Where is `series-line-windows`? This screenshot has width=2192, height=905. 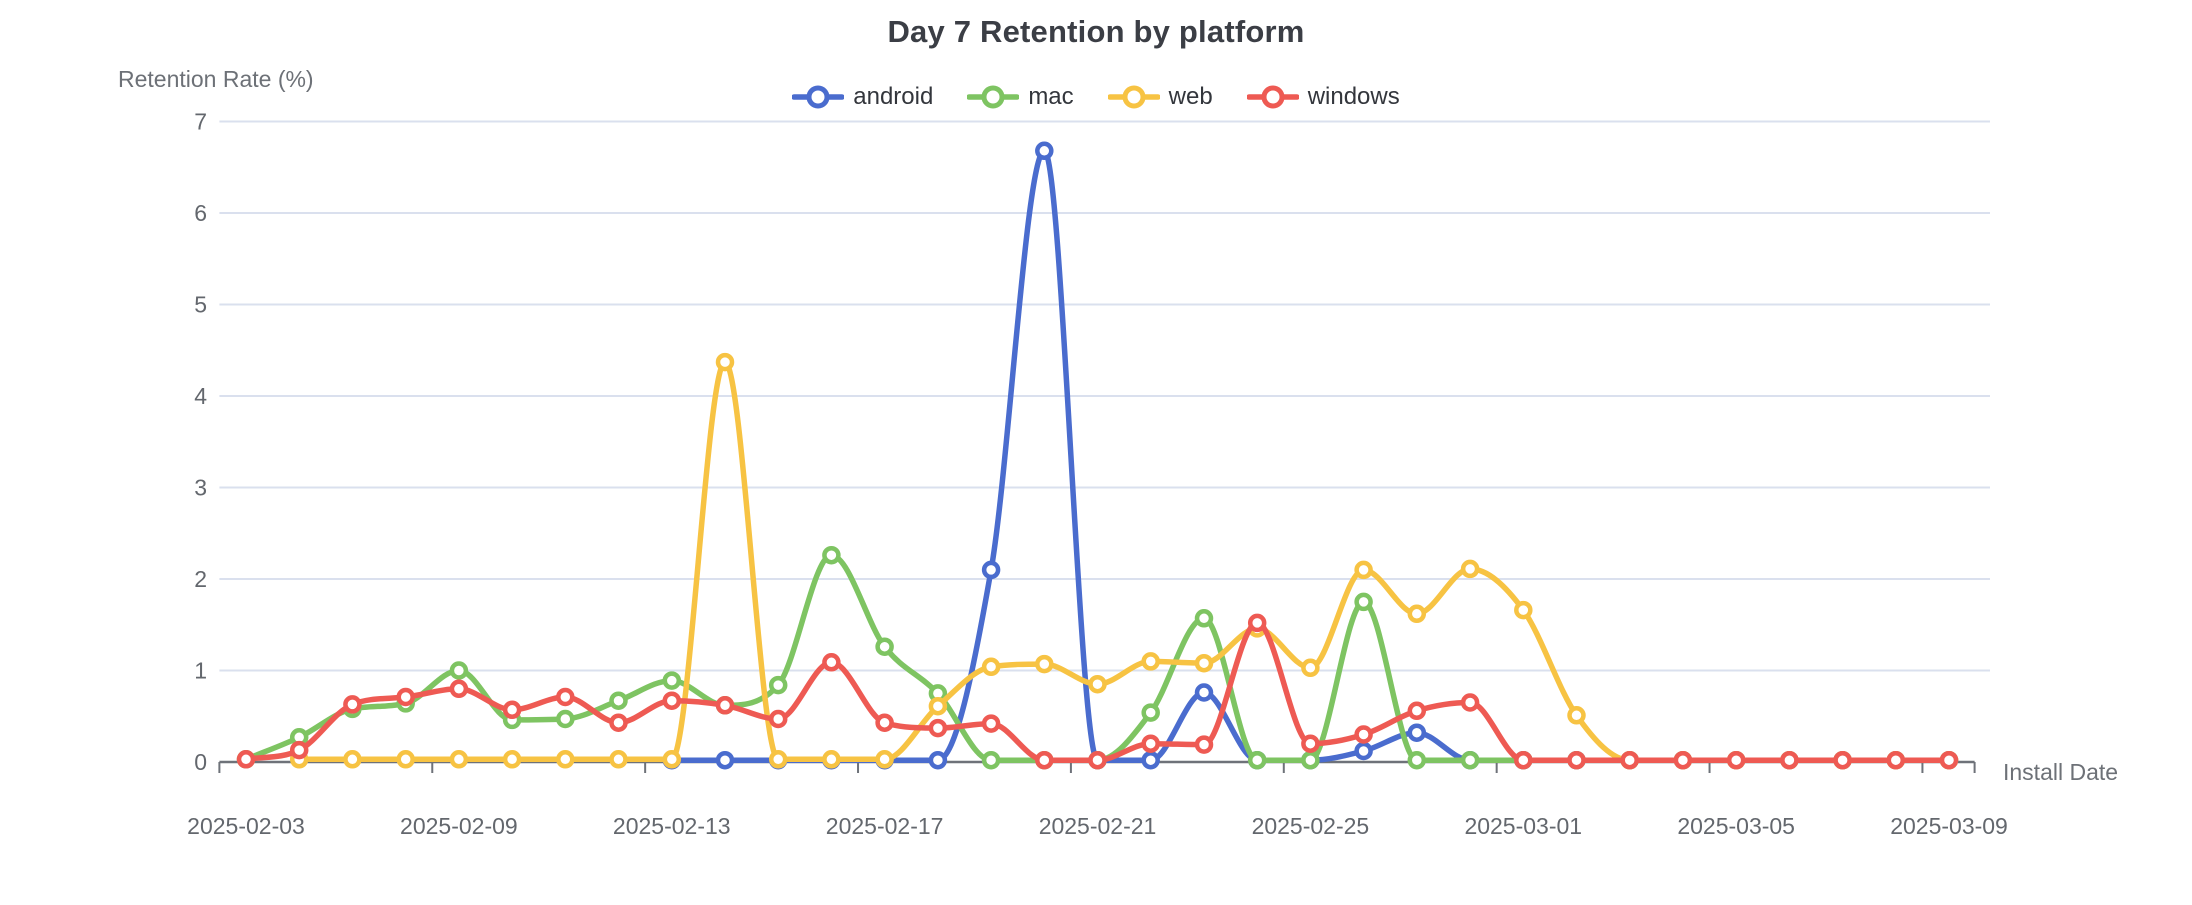 series-line-windows is located at coordinates (1097, 691).